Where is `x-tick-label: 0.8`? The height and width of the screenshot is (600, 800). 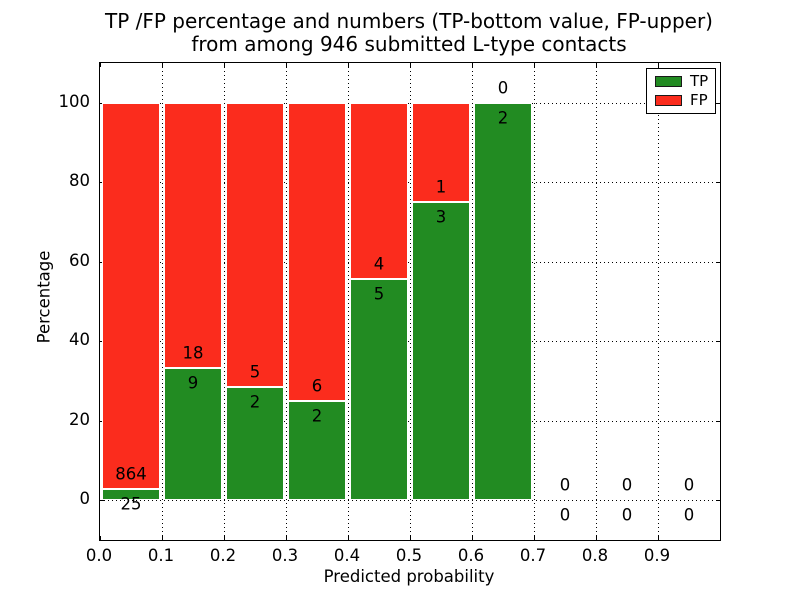
x-tick-label: 0.8 is located at coordinates (595, 555).